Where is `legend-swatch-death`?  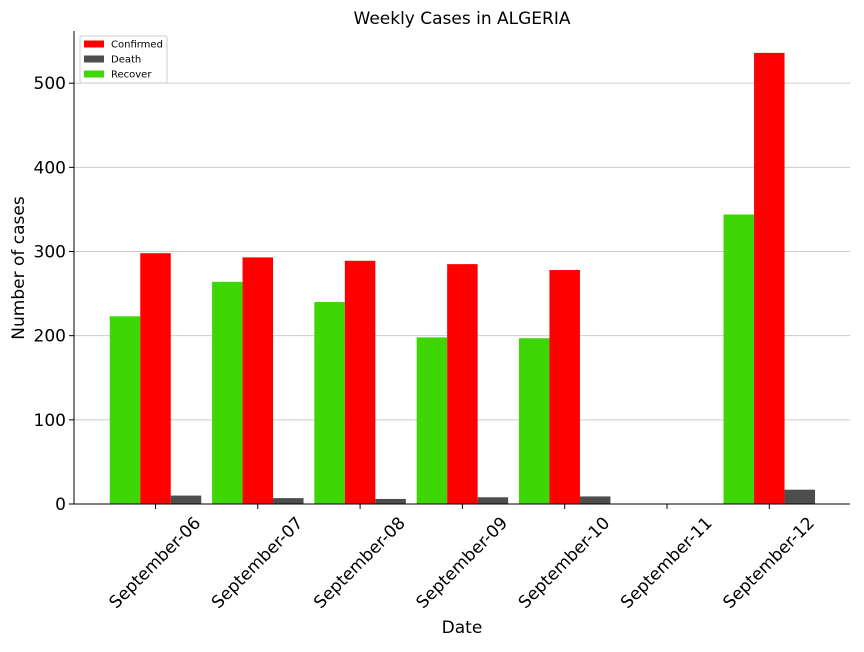
legend-swatch-death is located at coordinates (94, 59).